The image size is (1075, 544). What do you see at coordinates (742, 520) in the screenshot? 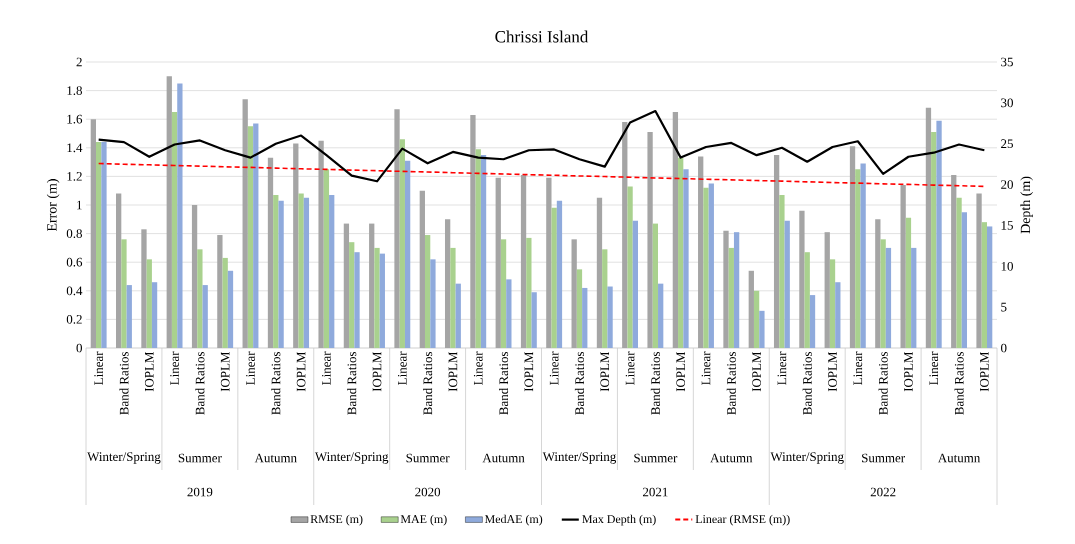
I see `legend-label: Linear (RMSE (m))` at bounding box center [742, 520].